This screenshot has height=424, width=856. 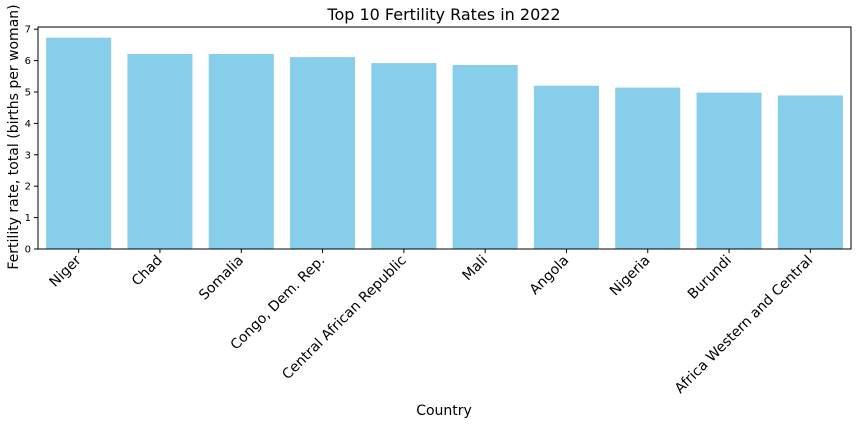 What do you see at coordinates (475, 268) in the screenshot?
I see `x-tick-label: Mali` at bounding box center [475, 268].